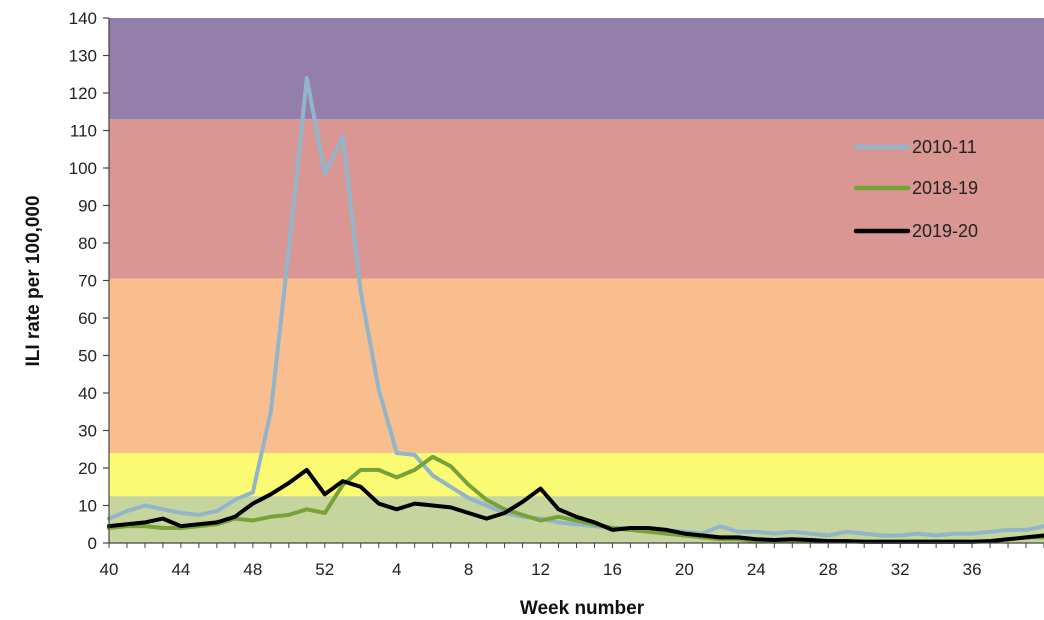 This screenshot has width=1044, height=620. What do you see at coordinates (468, 569) in the screenshot?
I see `x-tick-label: 8` at bounding box center [468, 569].